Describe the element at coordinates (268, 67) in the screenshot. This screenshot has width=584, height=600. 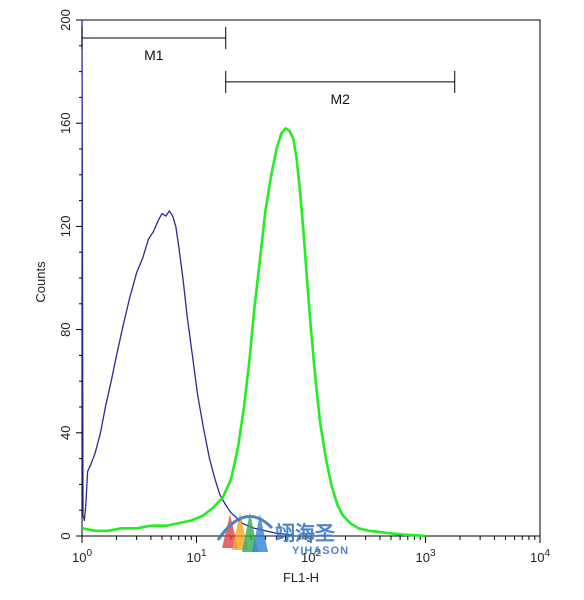
I see `marker-group: M1 M2` at that location.